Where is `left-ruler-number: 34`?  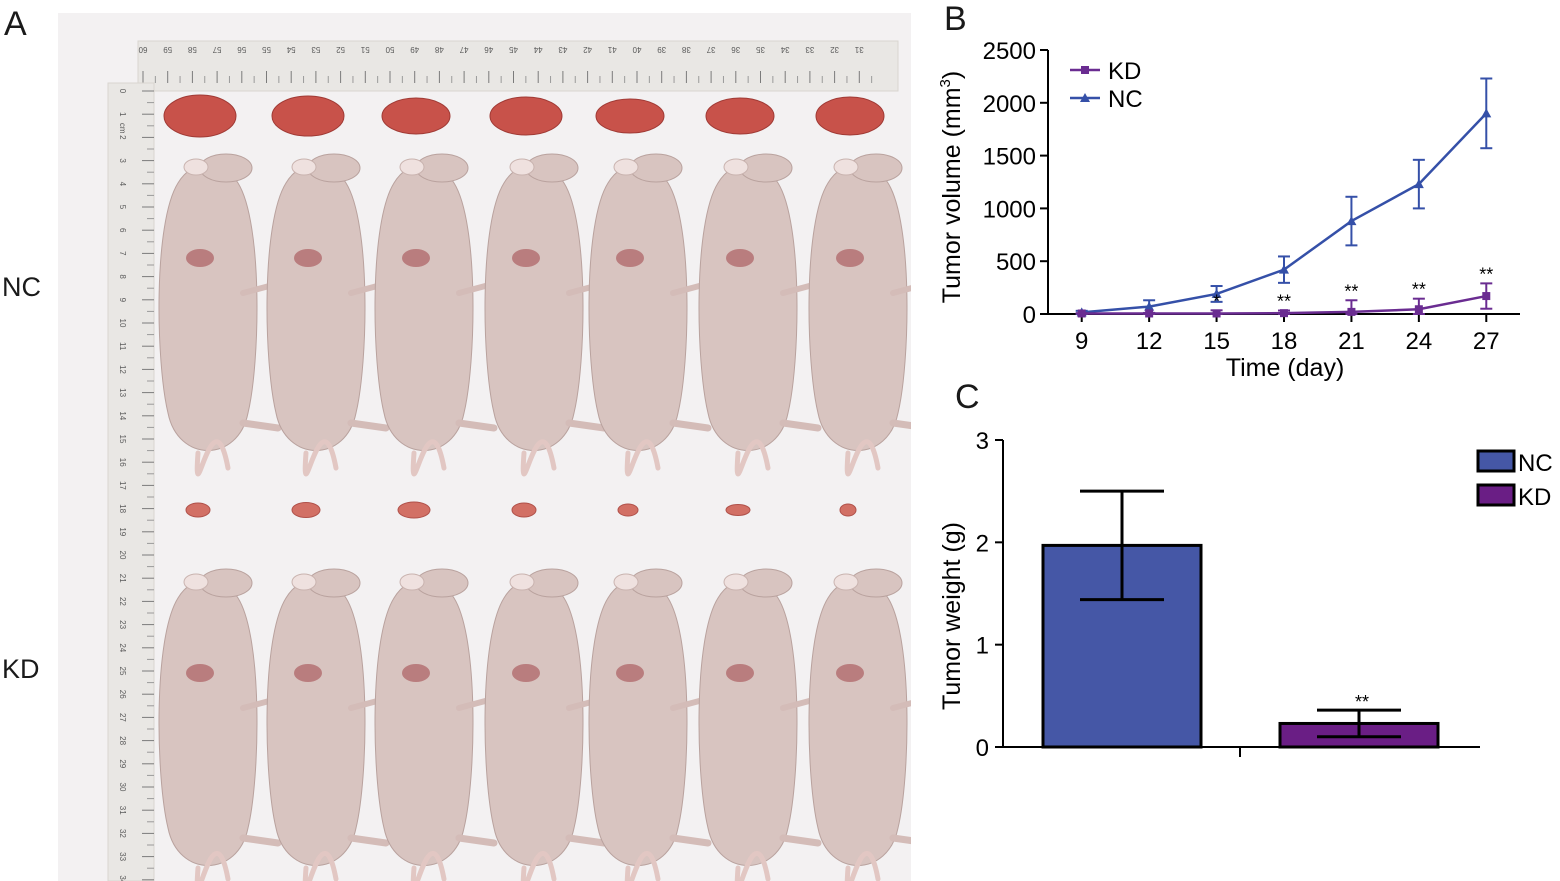
left-ruler-number: 34 is located at coordinates (122, 878).